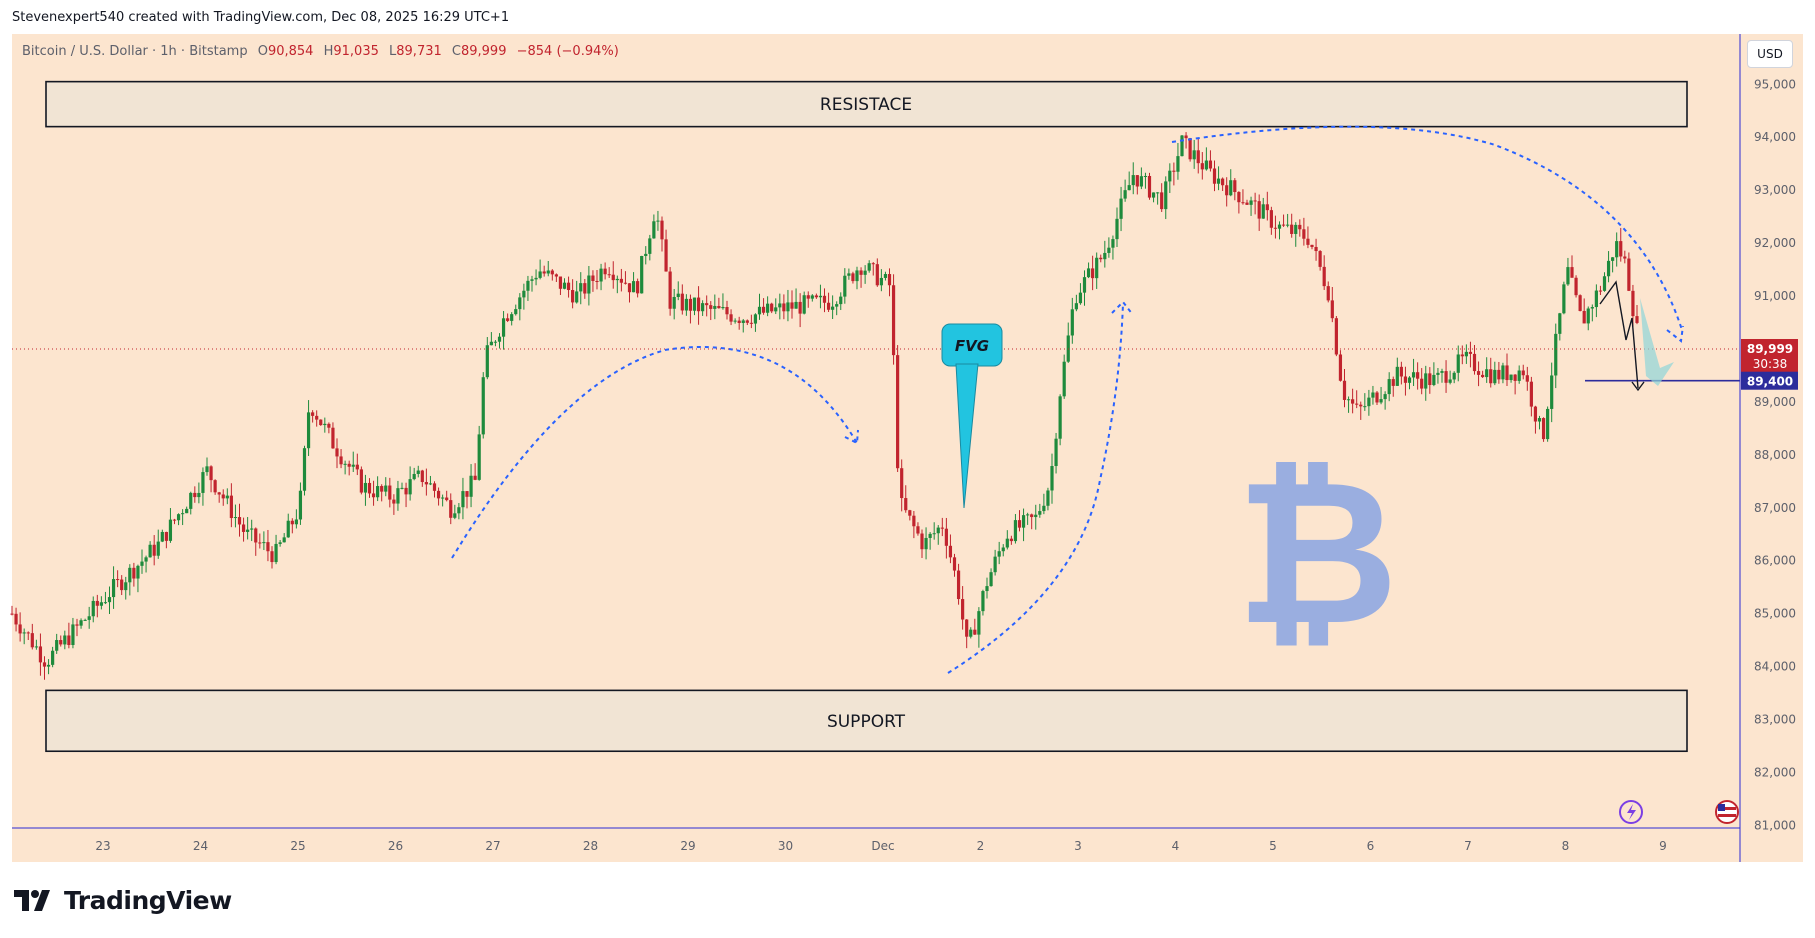 The image size is (1815, 938). I want to click on support-zone-label: SUPPORT, so click(866, 722).